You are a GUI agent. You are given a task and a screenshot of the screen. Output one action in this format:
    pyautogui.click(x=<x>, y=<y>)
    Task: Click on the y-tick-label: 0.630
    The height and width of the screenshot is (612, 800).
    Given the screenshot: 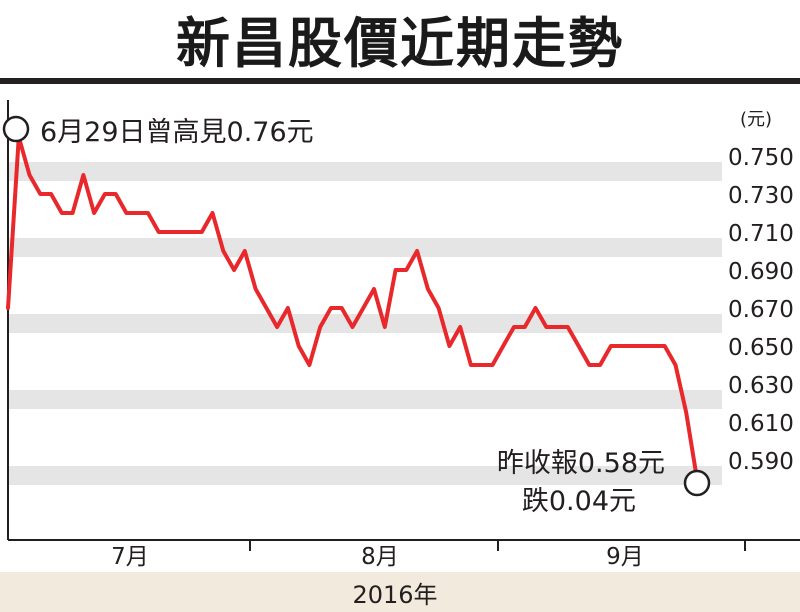 What is the action you would take?
    pyautogui.click(x=761, y=386)
    